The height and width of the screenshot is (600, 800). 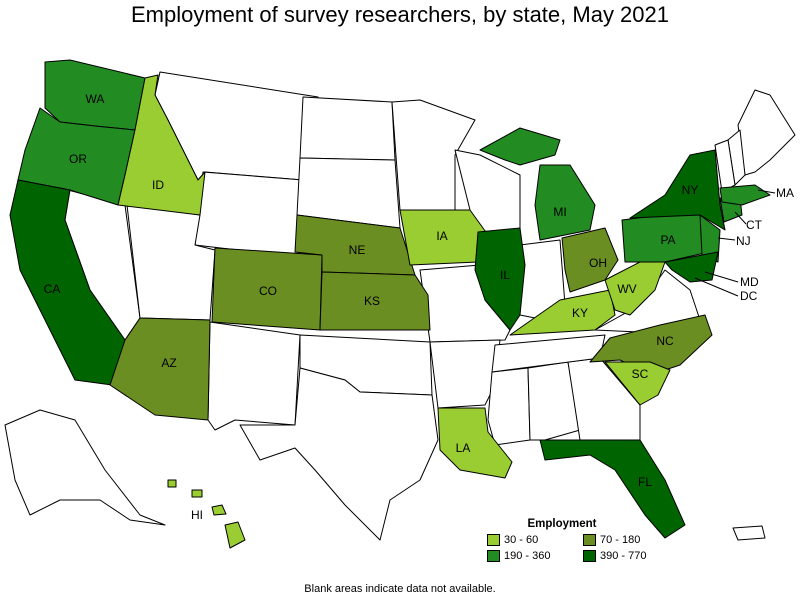 What do you see at coordinates (598, 263) in the screenshot?
I see `state-label: OH` at bounding box center [598, 263].